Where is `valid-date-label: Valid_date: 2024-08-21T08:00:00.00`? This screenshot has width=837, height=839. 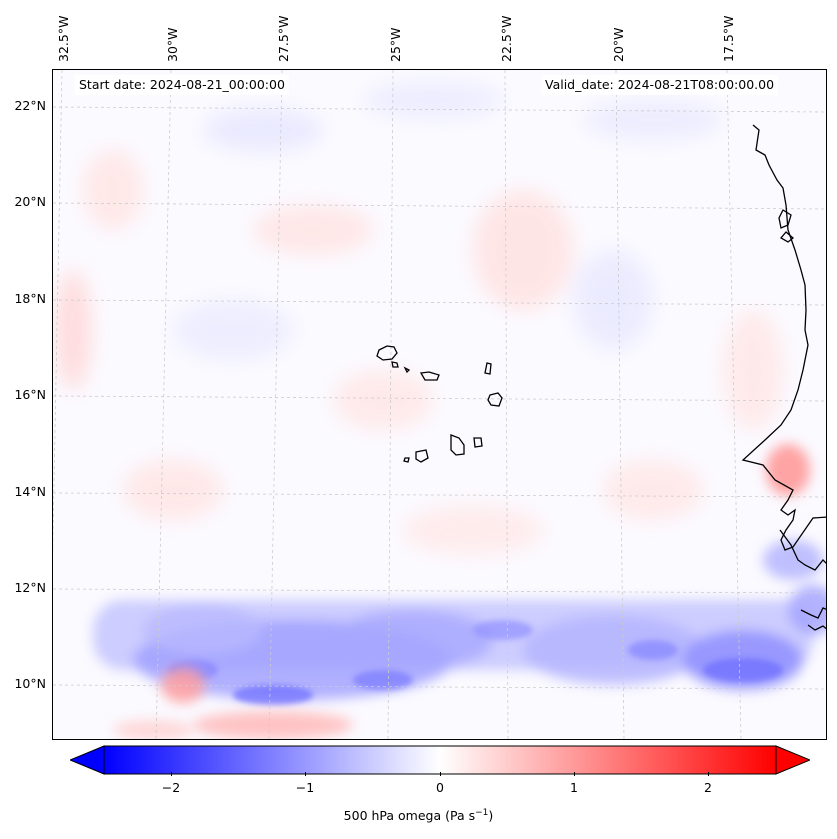 valid-date-label: Valid_date: 2024-08-21T08:00:00.00 is located at coordinates (660, 85).